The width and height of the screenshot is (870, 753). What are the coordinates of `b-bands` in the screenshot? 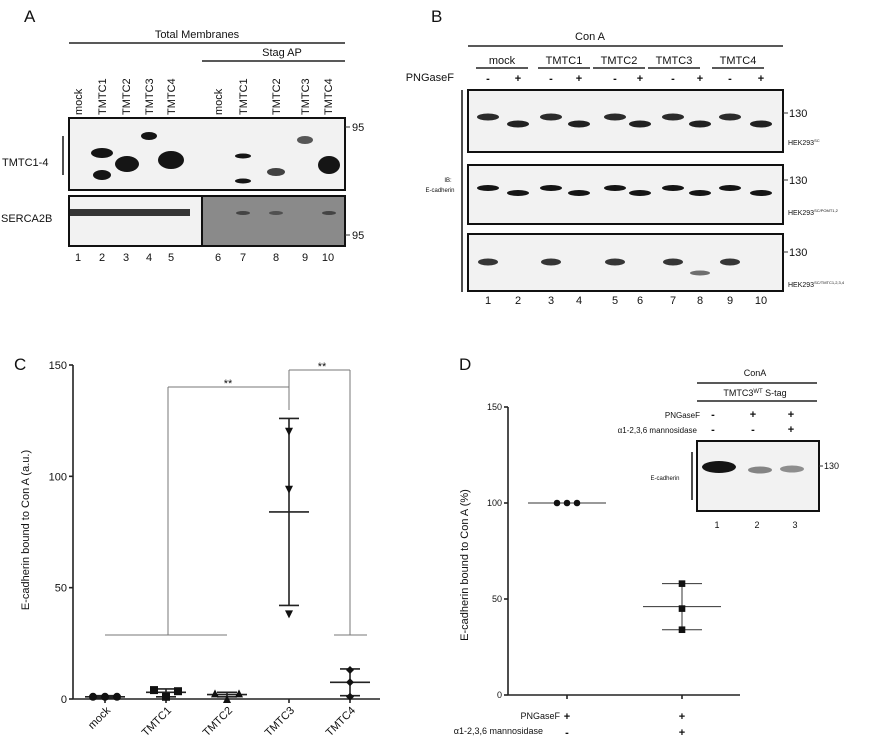 It's located at (624, 194).